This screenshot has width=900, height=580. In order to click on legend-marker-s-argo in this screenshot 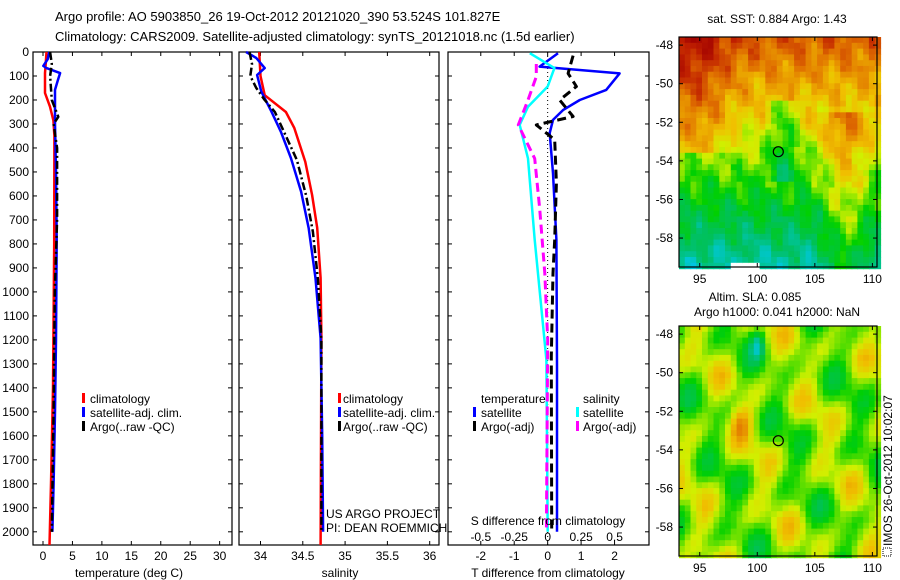, I will do `click(577, 426)`.